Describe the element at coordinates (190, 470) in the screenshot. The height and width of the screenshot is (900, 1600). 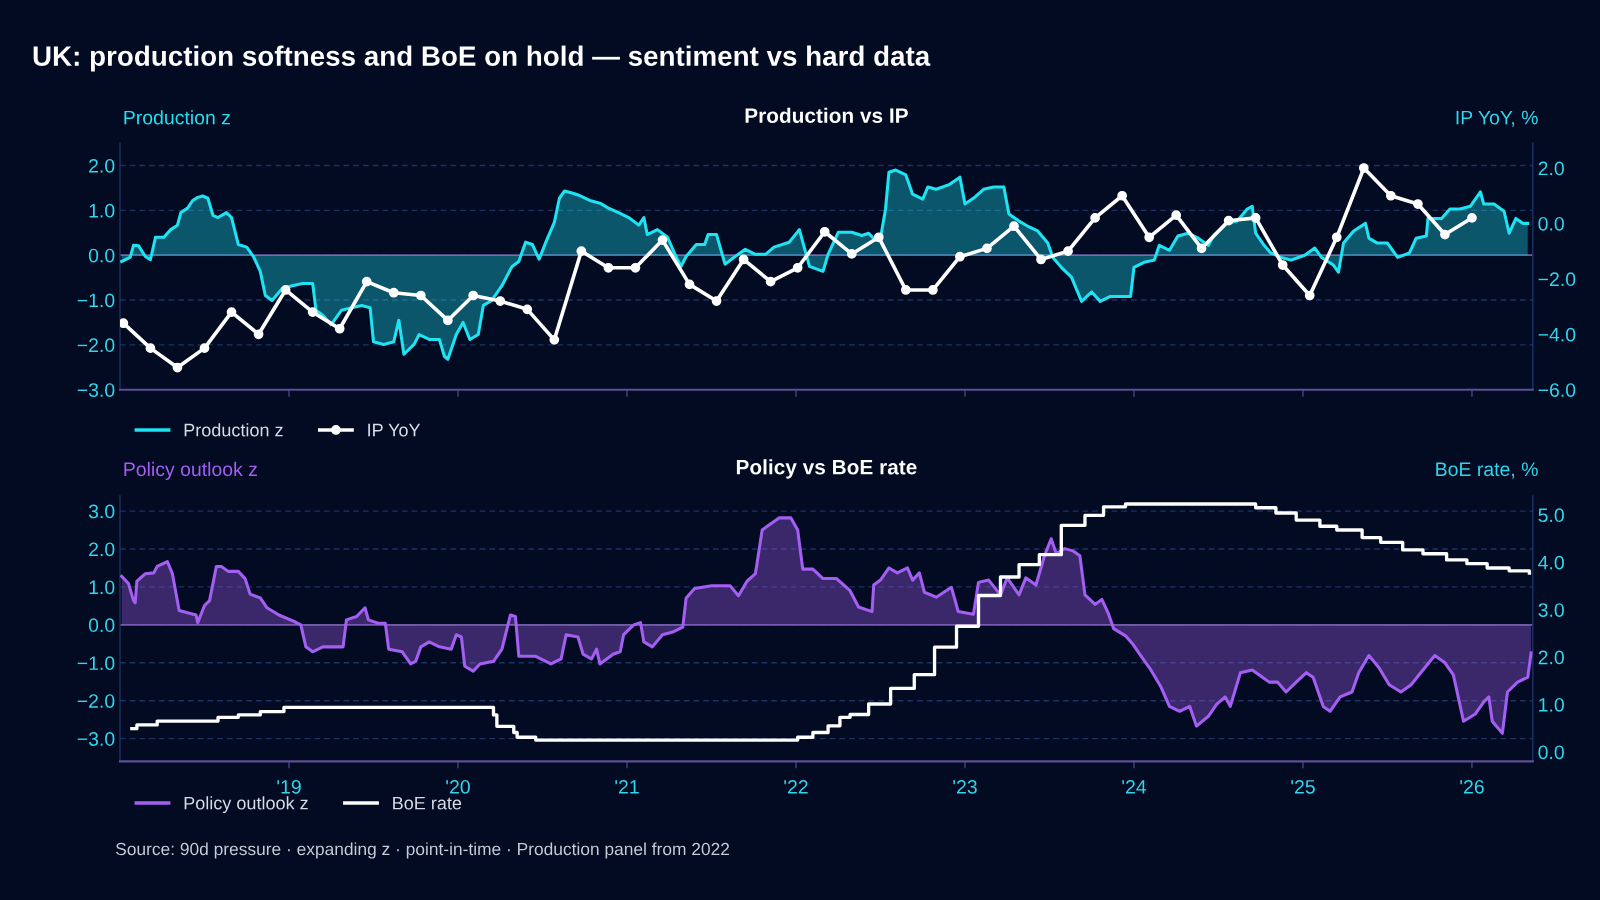
I see `y-axis-title: Policy outlook z` at that location.